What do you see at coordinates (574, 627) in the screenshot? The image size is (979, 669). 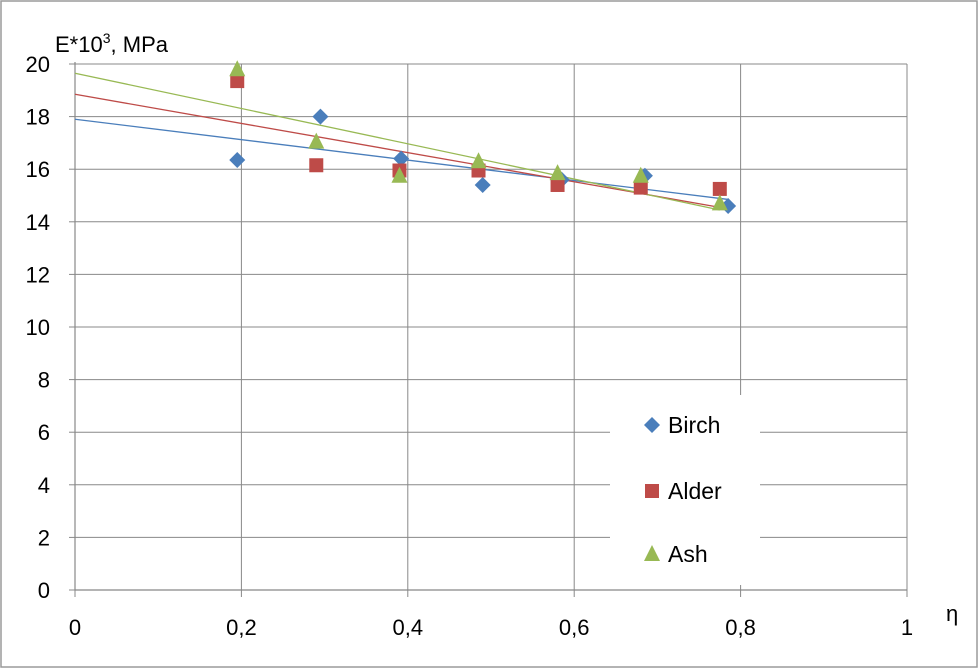 I see `x-tick-label: 0,6` at bounding box center [574, 627].